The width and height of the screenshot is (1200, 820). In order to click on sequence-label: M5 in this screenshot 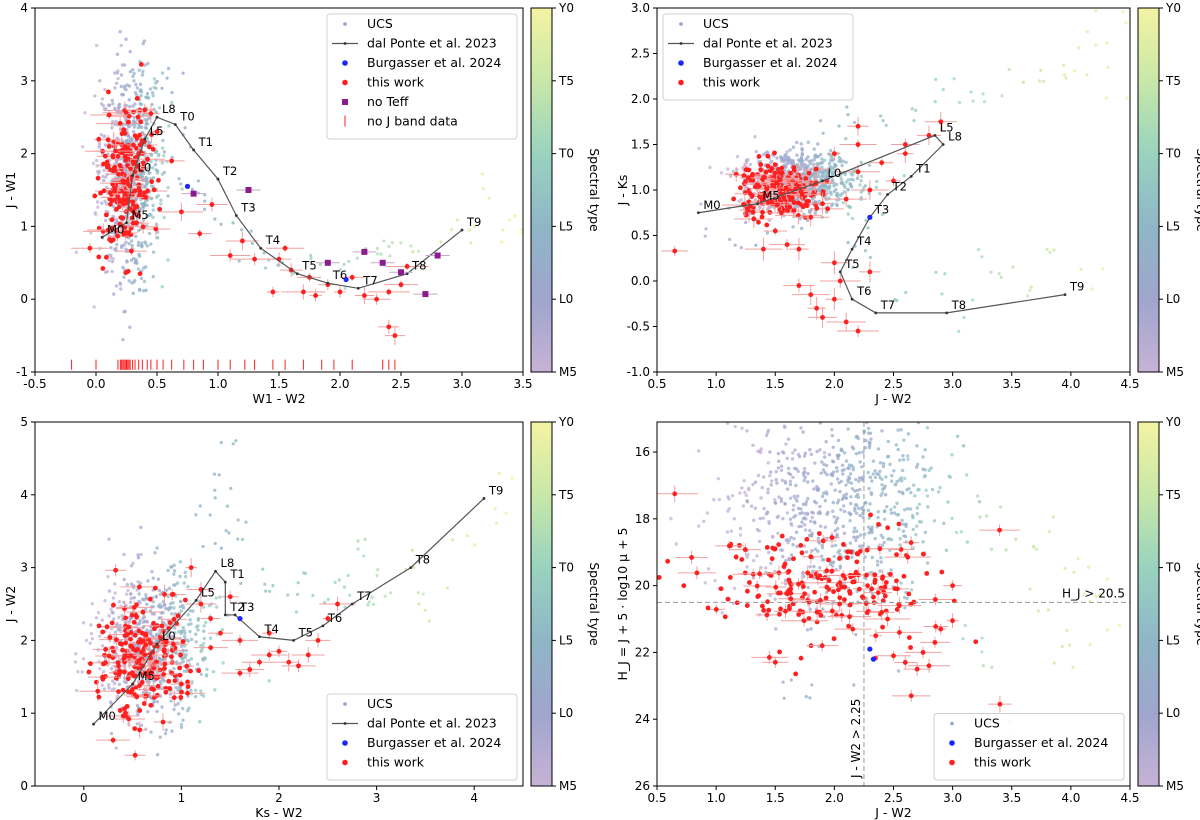, I will do `click(771, 196)`.